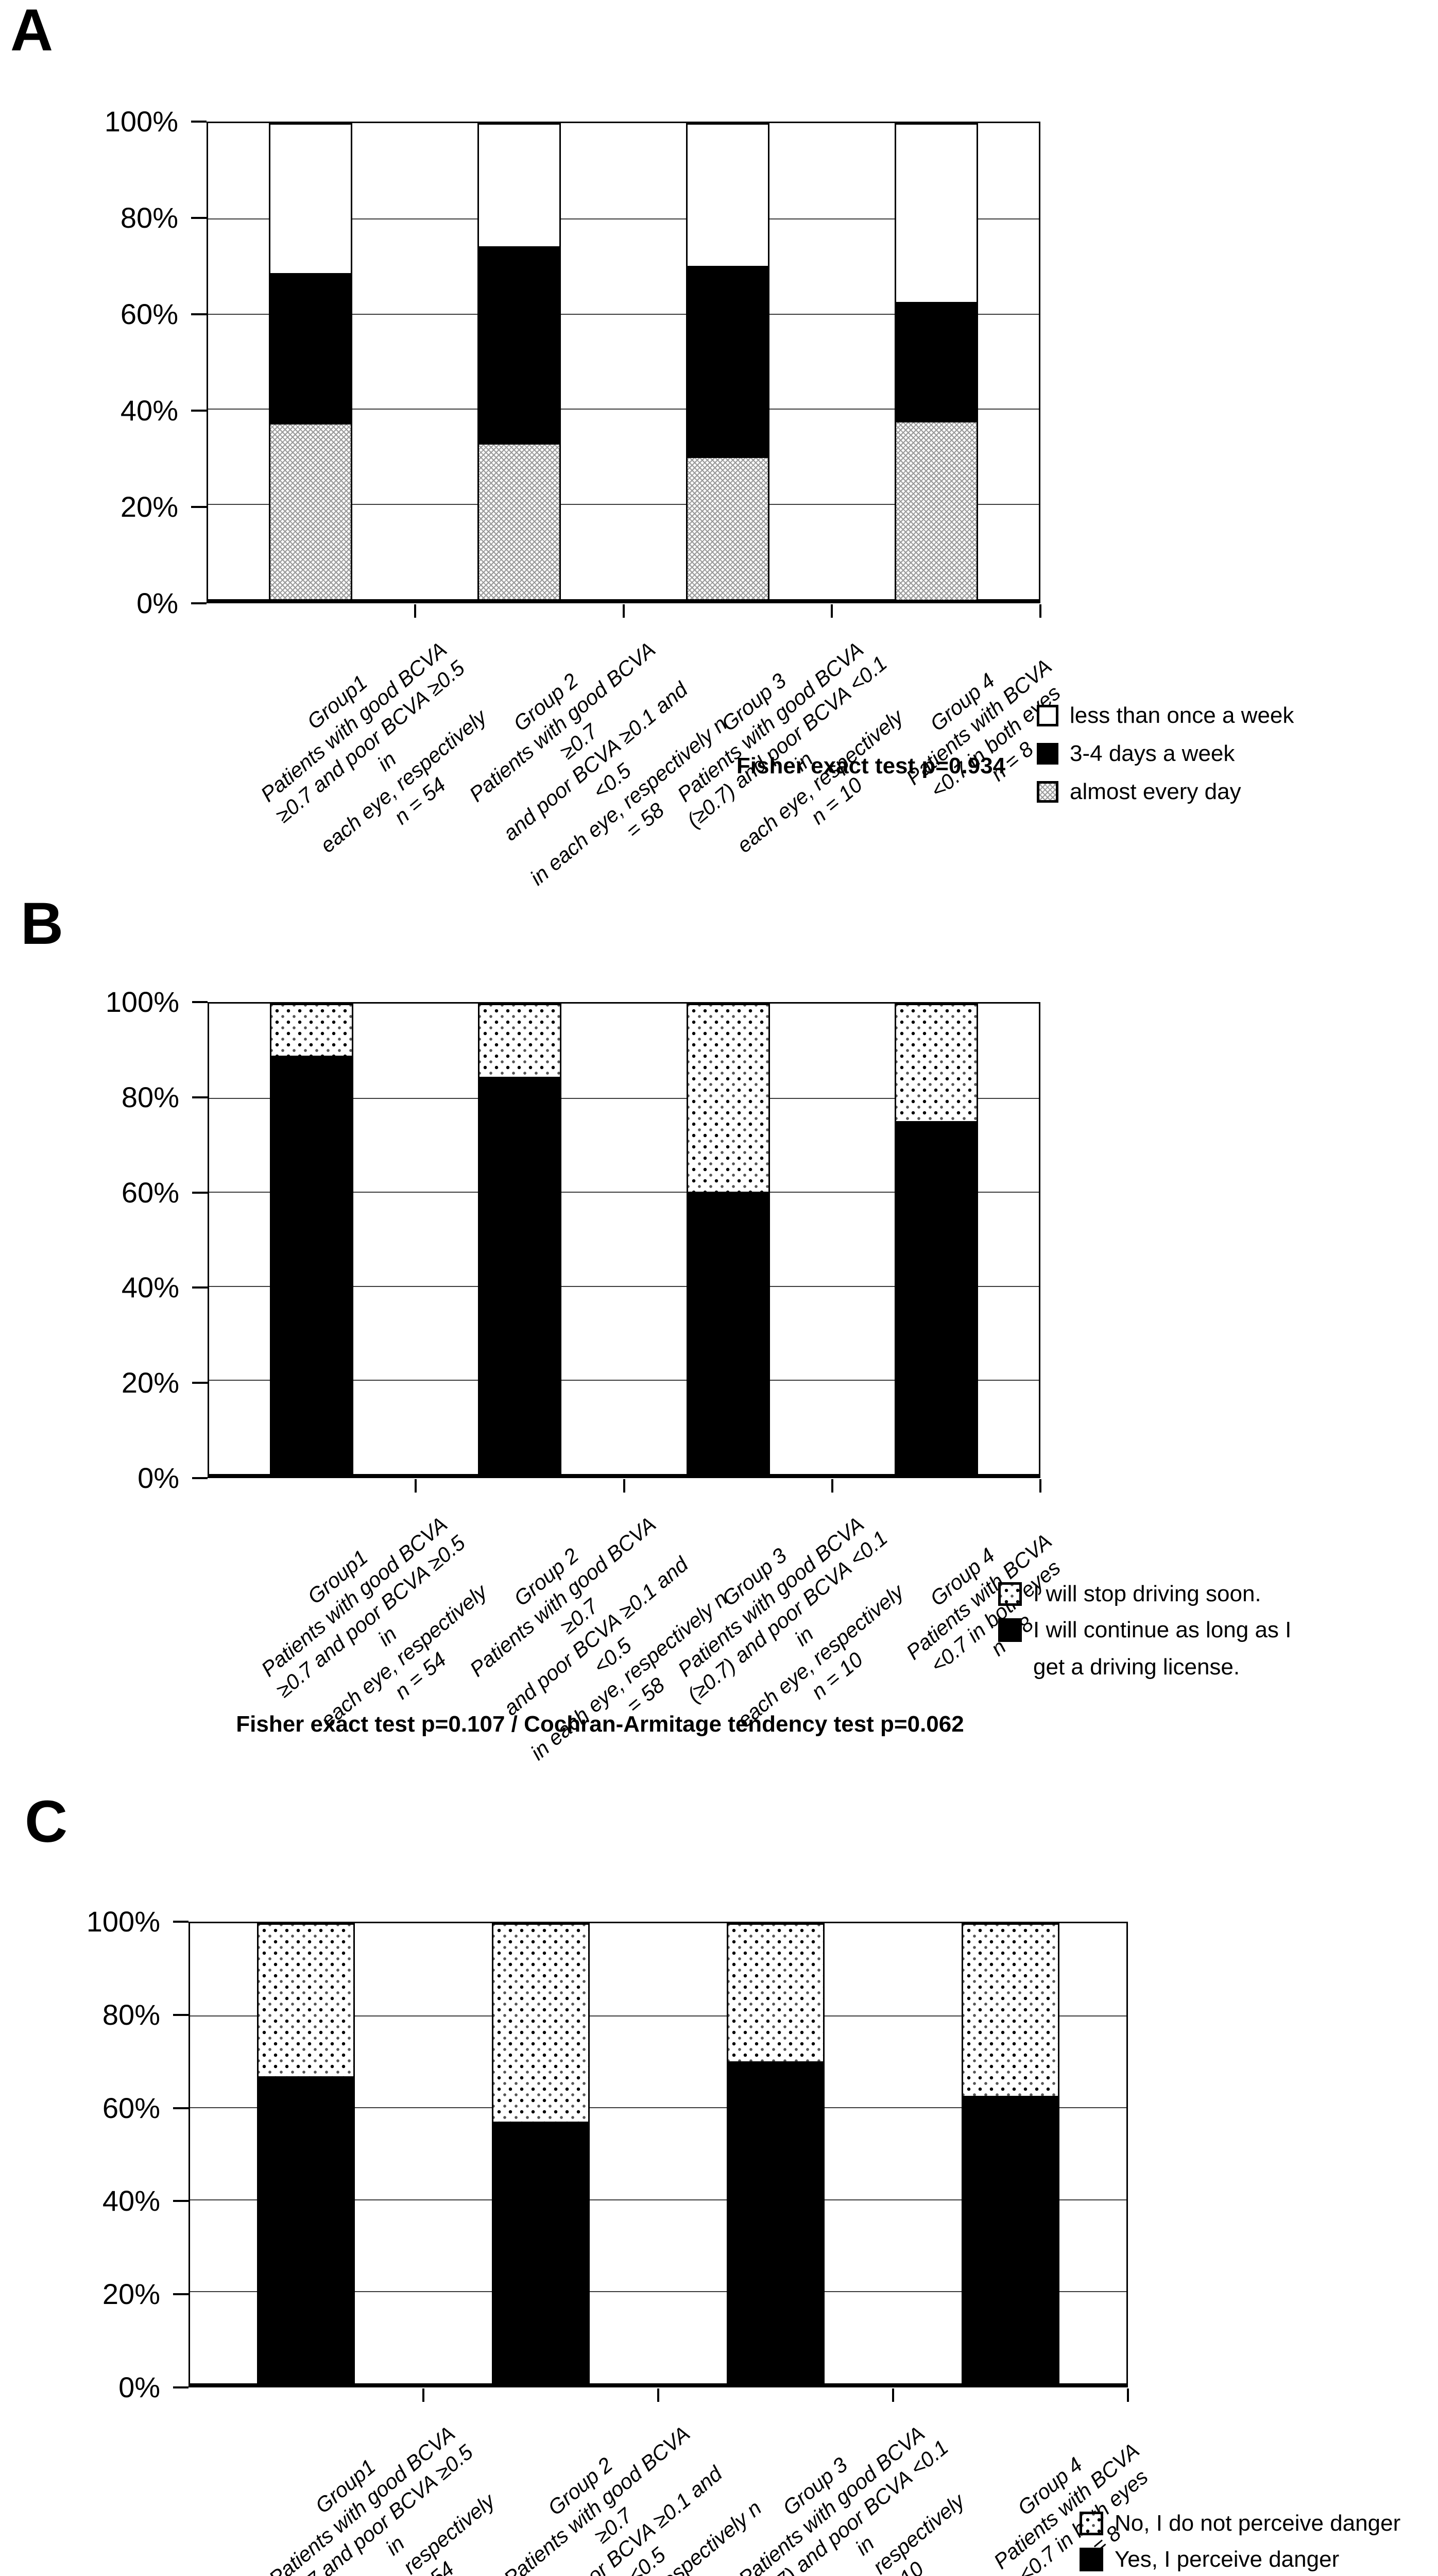  I want to click on legend-item-2: Yes, I perceive danger, so click(1209, 2558).